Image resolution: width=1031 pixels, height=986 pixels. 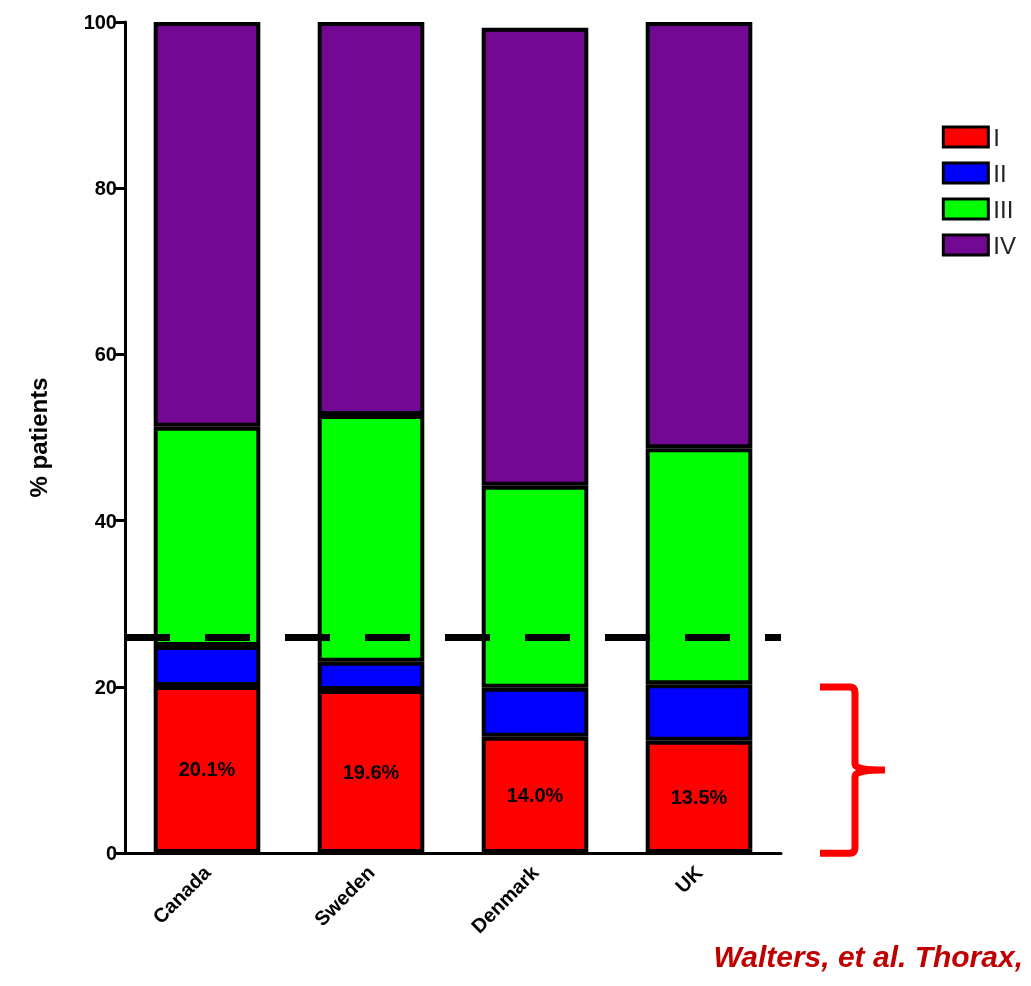 I want to click on y-axis-title: % patients, so click(x=38, y=437).